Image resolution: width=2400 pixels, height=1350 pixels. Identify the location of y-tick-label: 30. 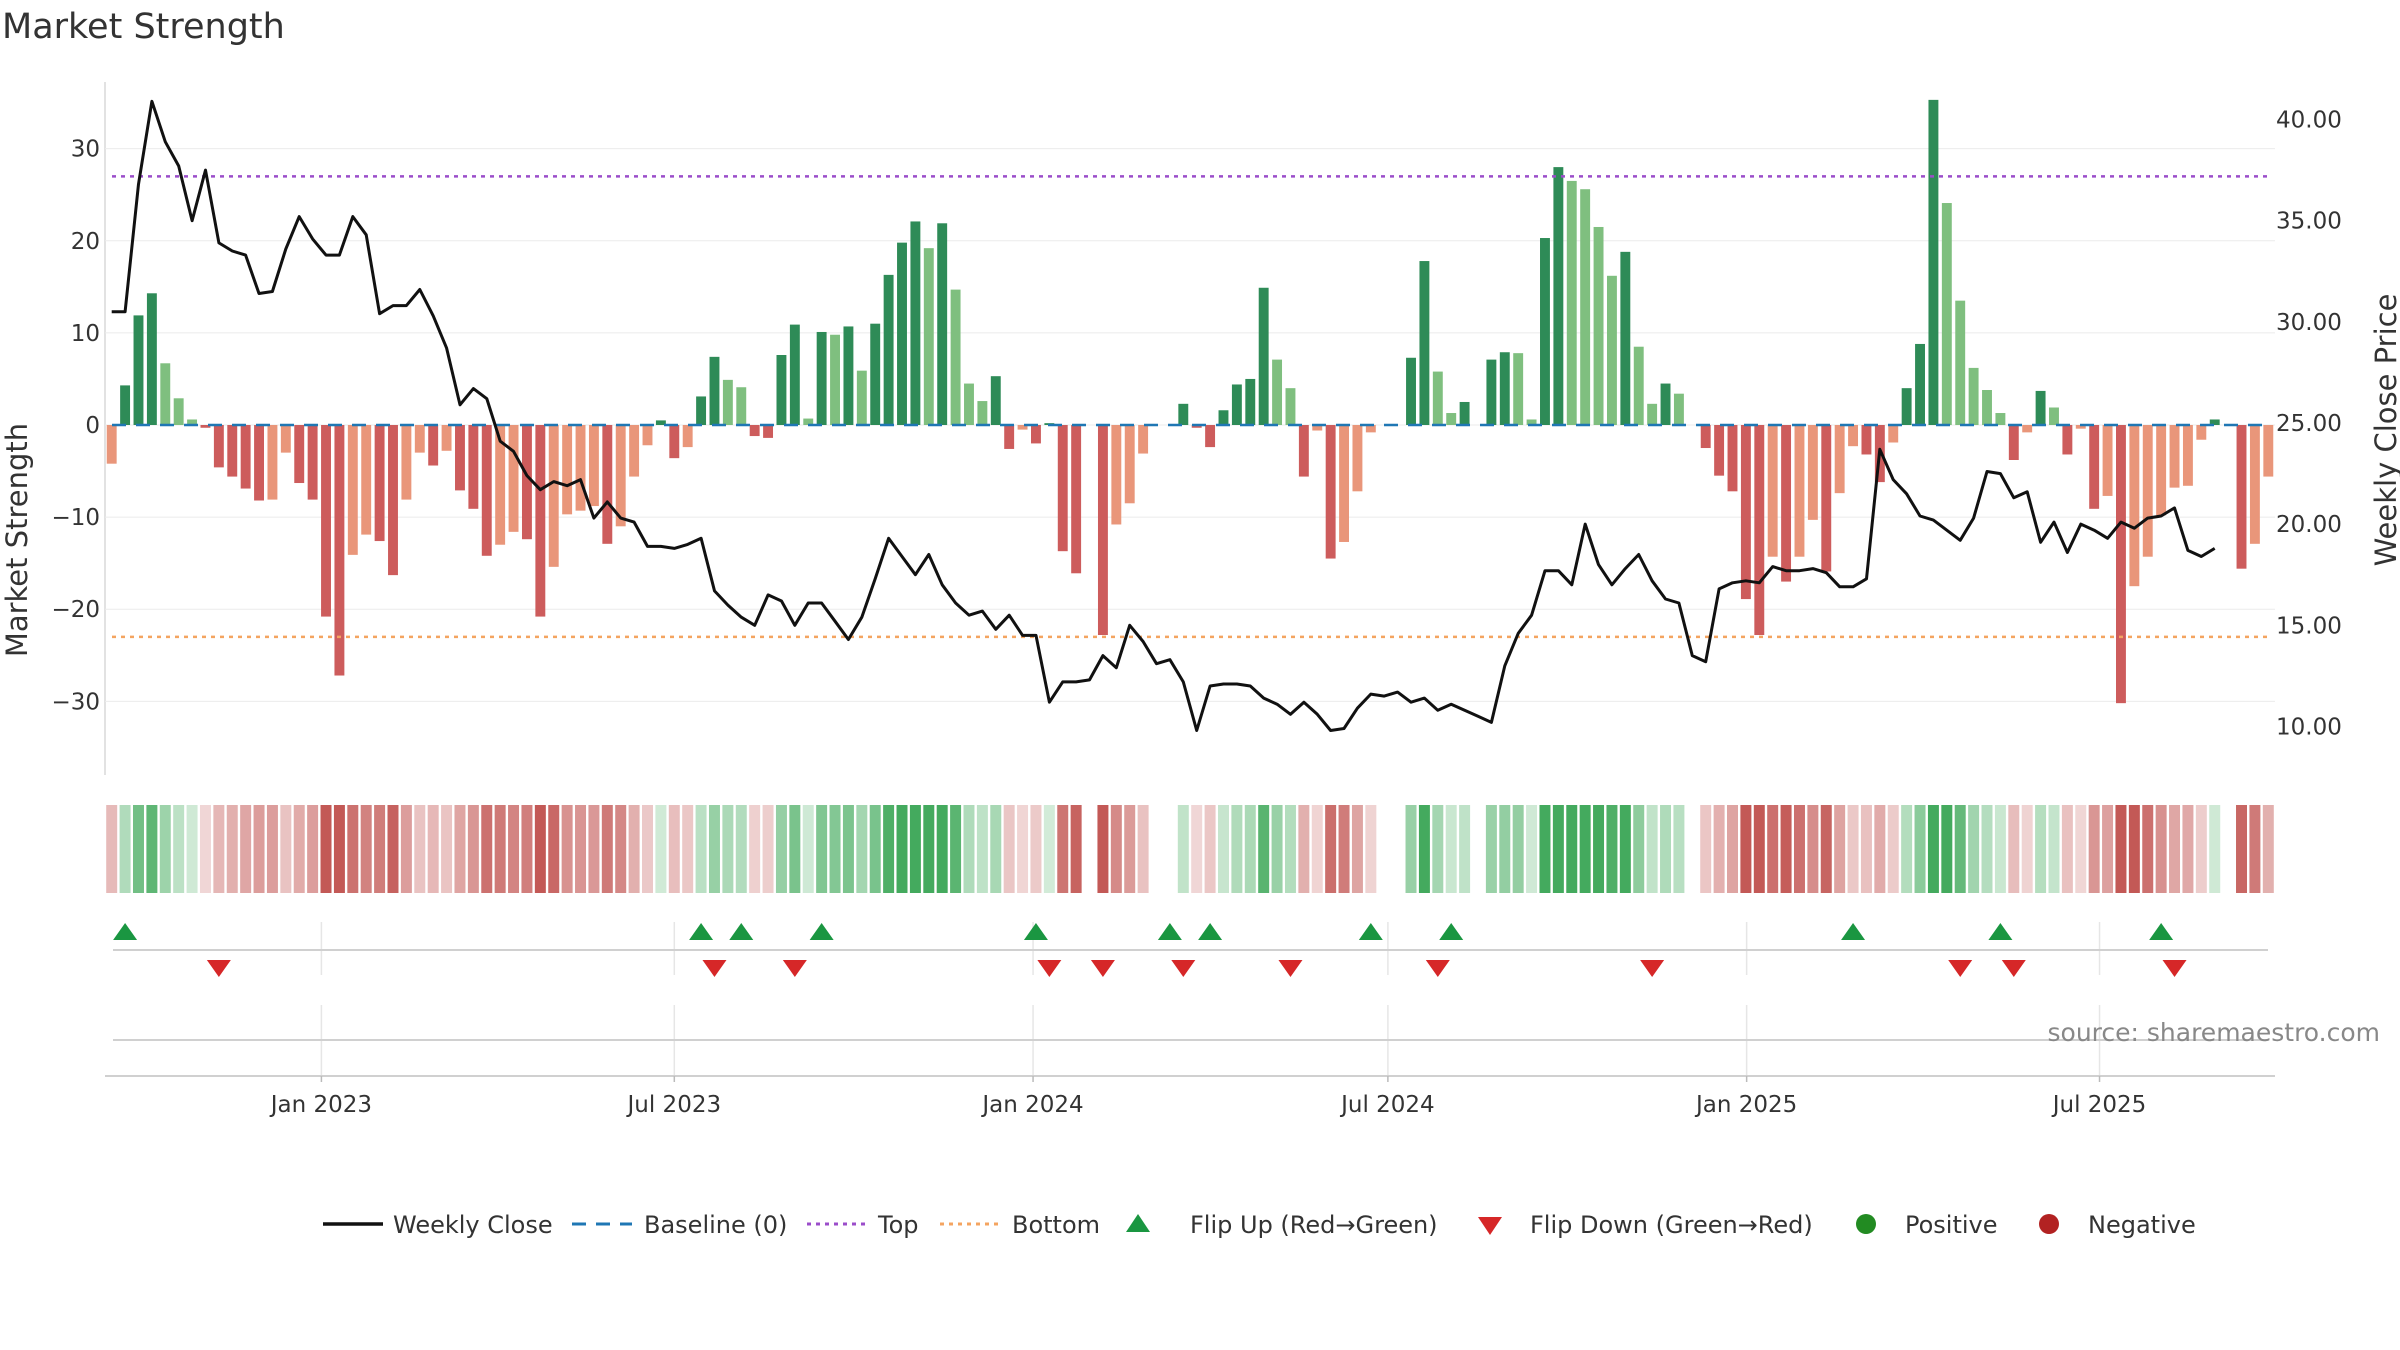
(85, 150).